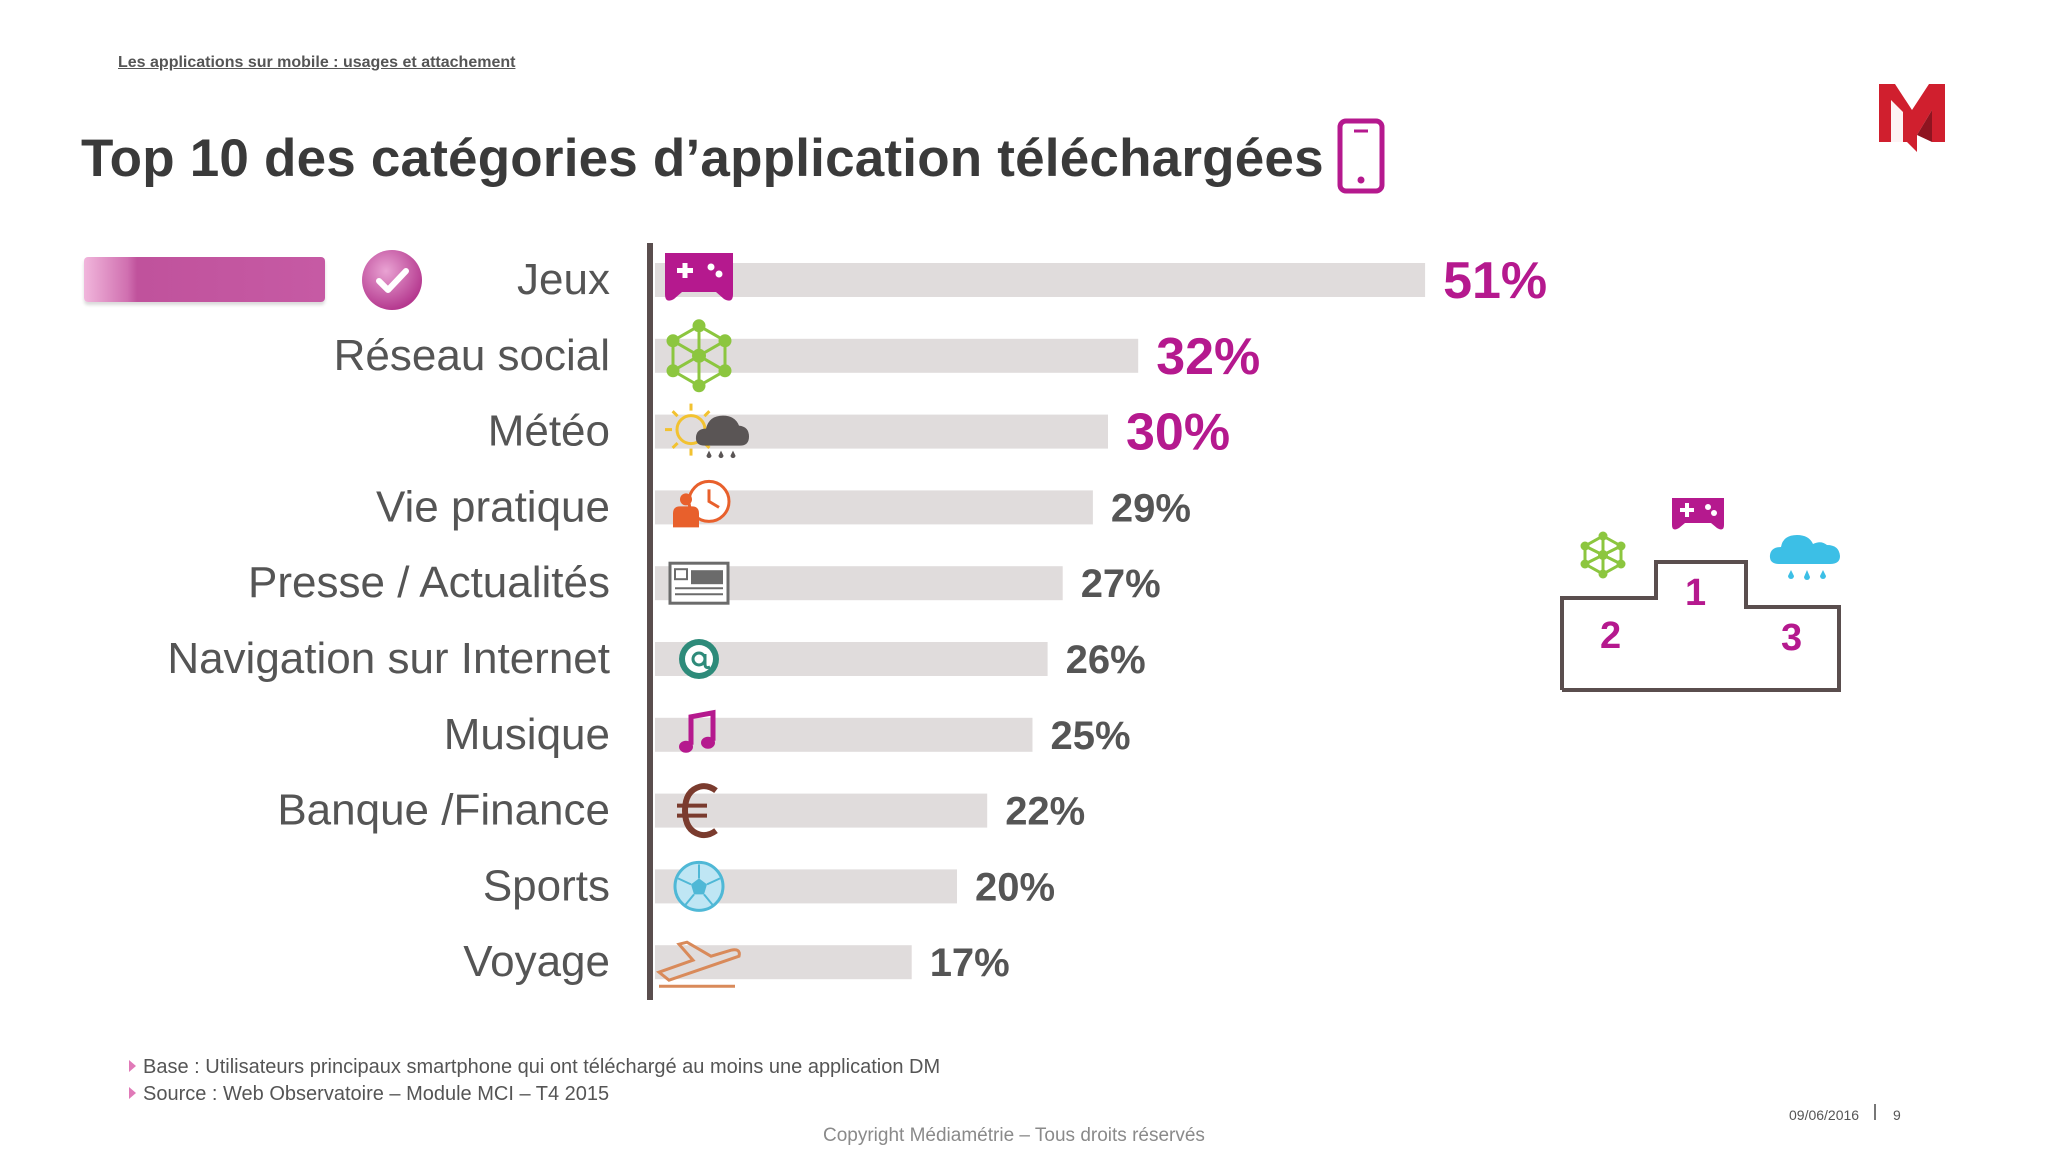  Describe the element at coordinates (1091, 736) in the screenshot. I see `value-label: 25%` at that location.